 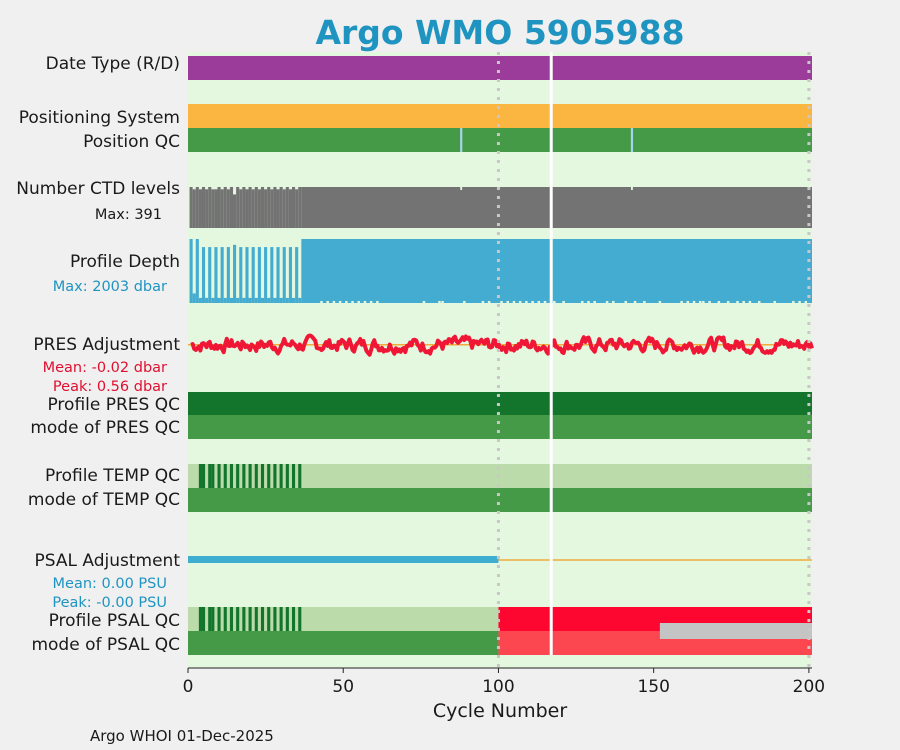 I want to click on ctd-levels-bar, so click(x=556, y=207).